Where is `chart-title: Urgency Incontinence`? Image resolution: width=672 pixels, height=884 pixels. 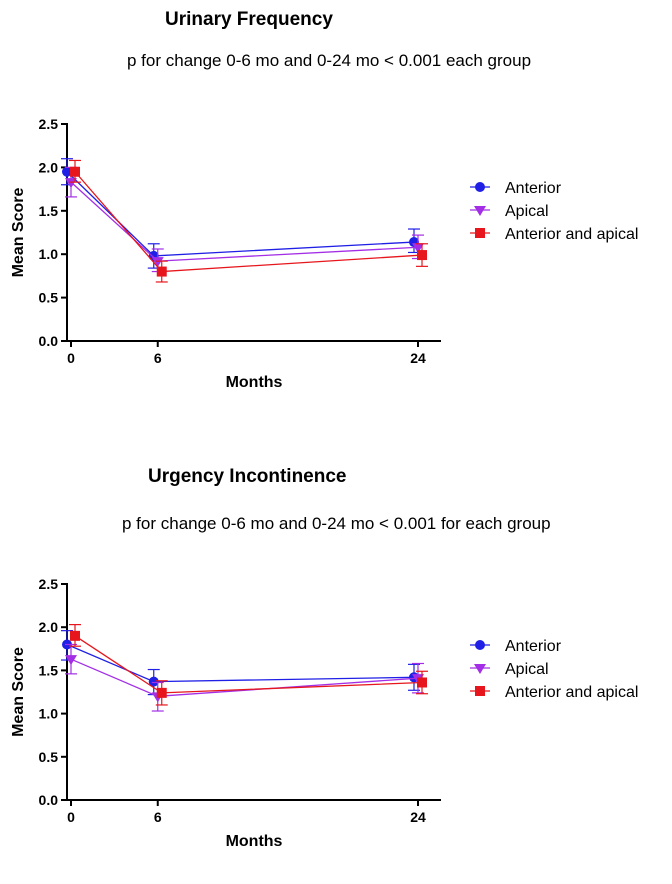 chart-title: Urgency Incontinence is located at coordinates (247, 476).